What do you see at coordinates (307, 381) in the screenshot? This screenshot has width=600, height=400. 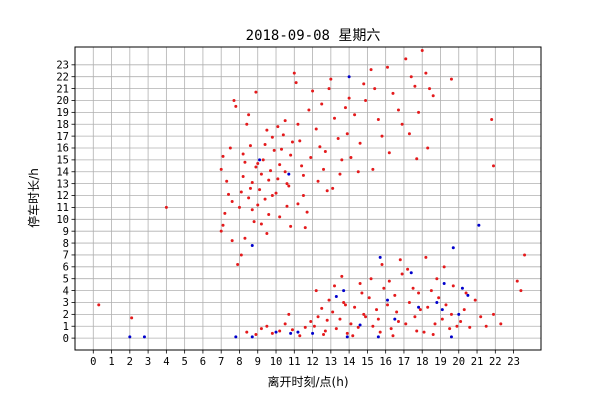 I see `x-axis-label: 离开时刻/点(h)` at bounding box center [307, 381].